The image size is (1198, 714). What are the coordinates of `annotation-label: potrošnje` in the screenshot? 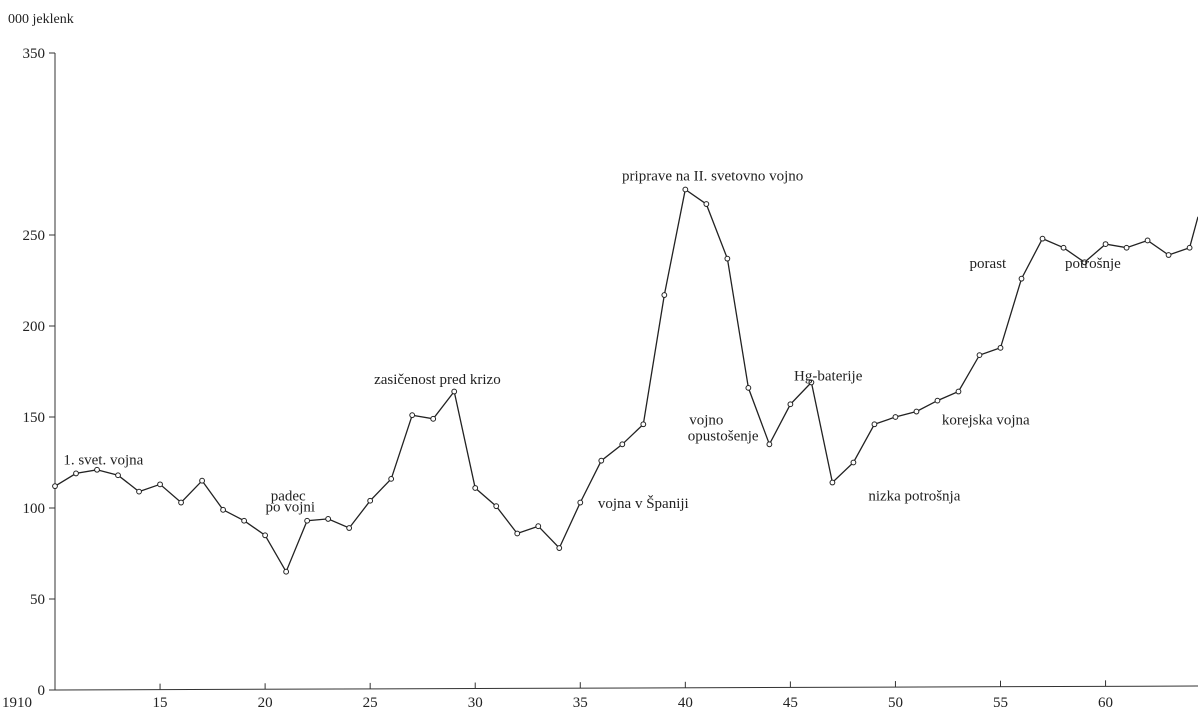 It's located at (1093, 264).